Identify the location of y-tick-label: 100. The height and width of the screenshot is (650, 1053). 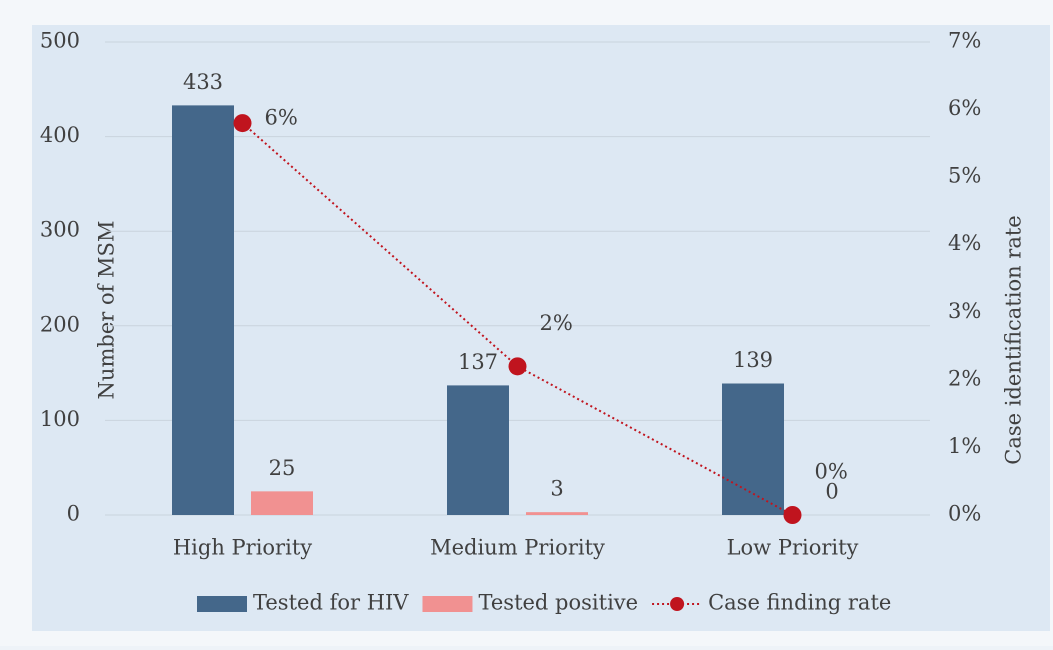
(60, 419).